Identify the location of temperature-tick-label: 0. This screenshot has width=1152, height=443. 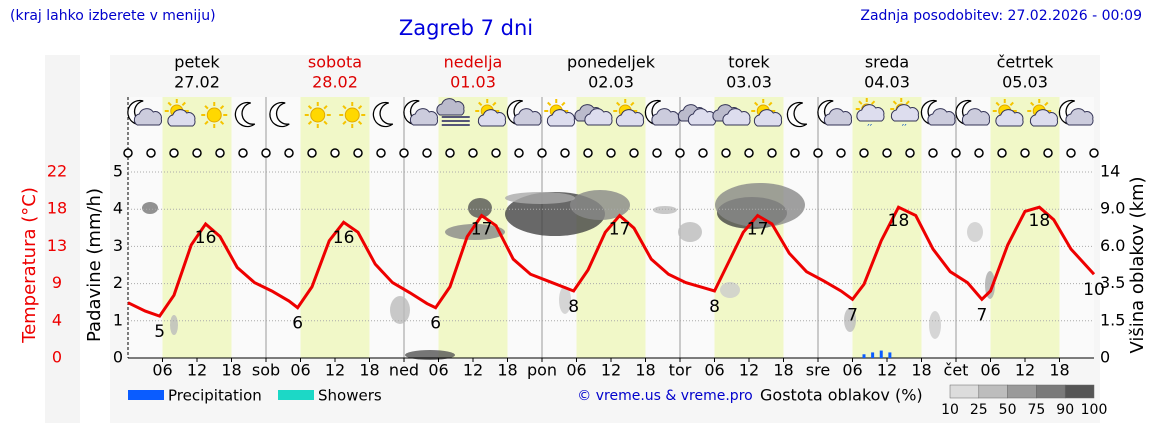
(57, 357).